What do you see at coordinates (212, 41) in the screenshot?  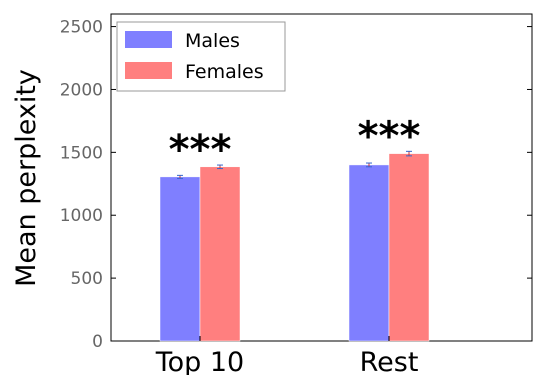 I see `legend-label-males: Males` at bounding box center [212, 41].